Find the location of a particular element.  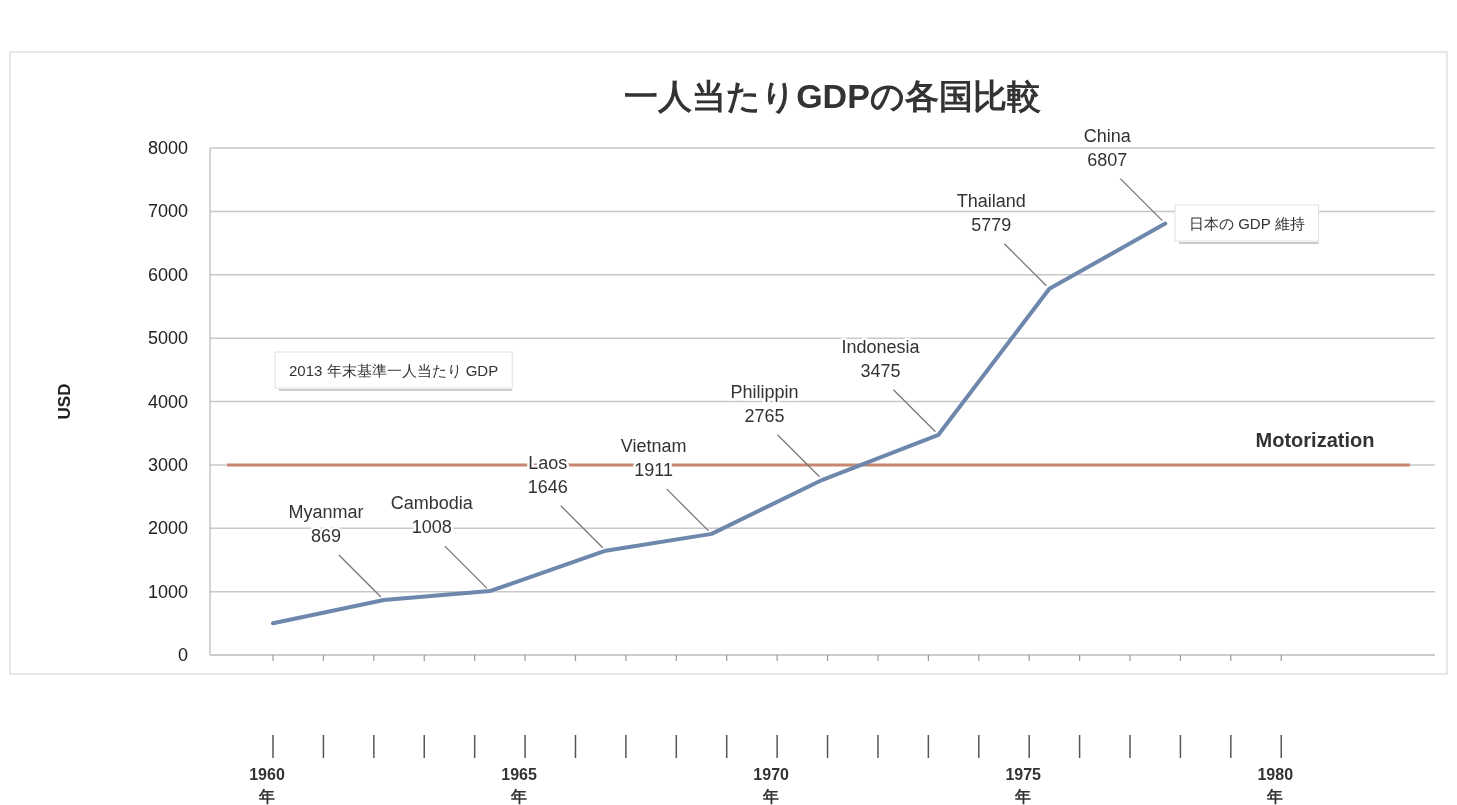

annotation: 2013 年末基準一人当たり GDP is located at coordinates (394, 370).